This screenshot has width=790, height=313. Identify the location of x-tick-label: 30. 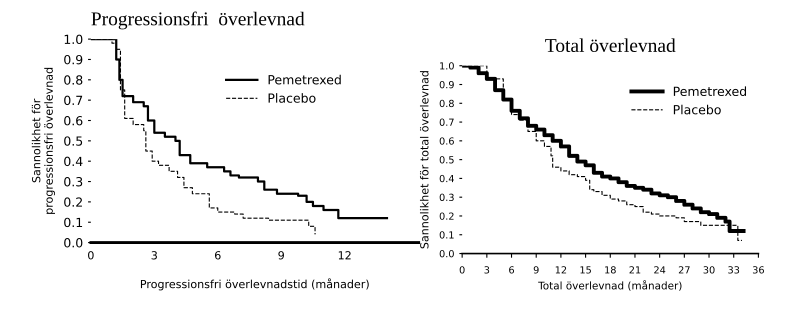
(709, 270).